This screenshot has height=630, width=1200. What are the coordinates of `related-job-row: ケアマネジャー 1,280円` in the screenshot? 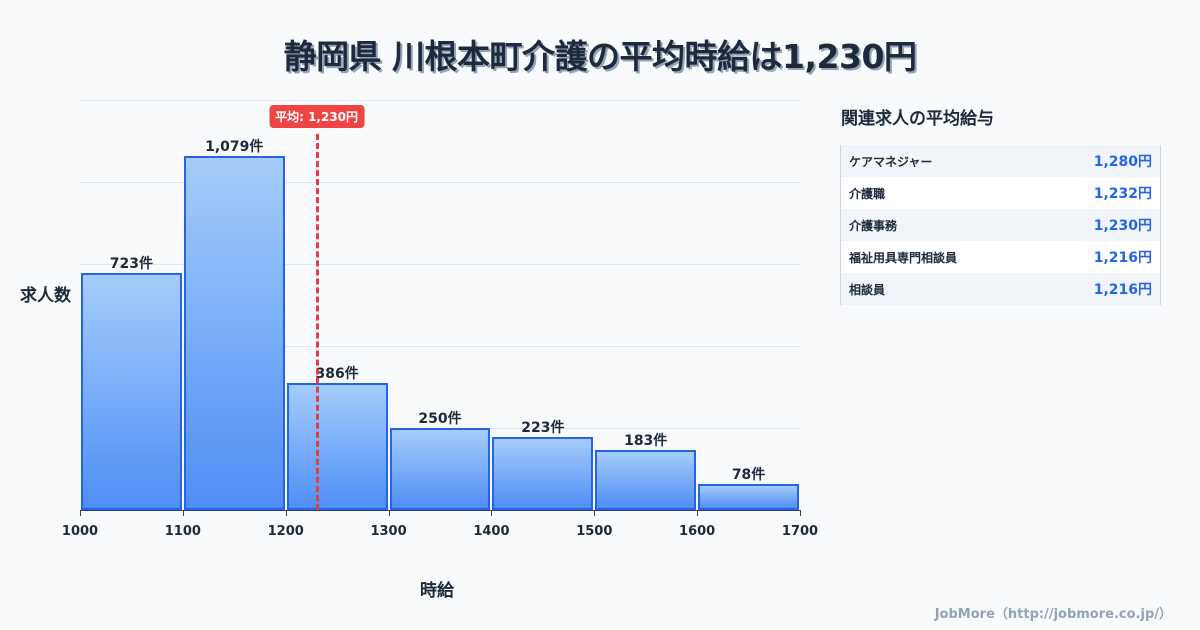 It's located at (1000, 161).